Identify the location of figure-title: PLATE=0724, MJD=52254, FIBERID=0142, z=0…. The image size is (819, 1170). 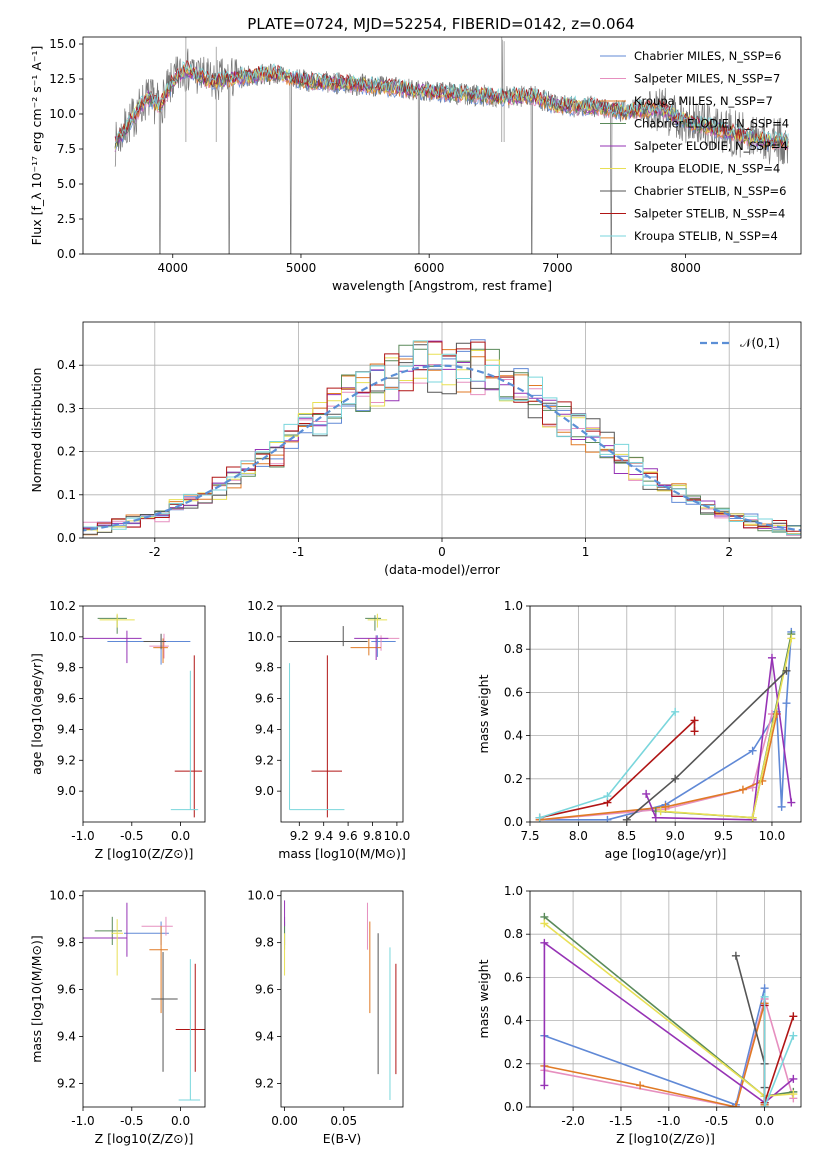
(440, 24).